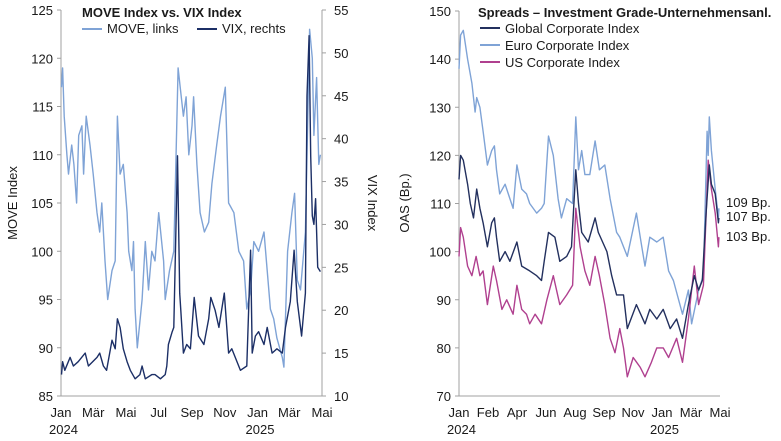  I want to click on series-line-global-corporate-index, so click(589, 246).